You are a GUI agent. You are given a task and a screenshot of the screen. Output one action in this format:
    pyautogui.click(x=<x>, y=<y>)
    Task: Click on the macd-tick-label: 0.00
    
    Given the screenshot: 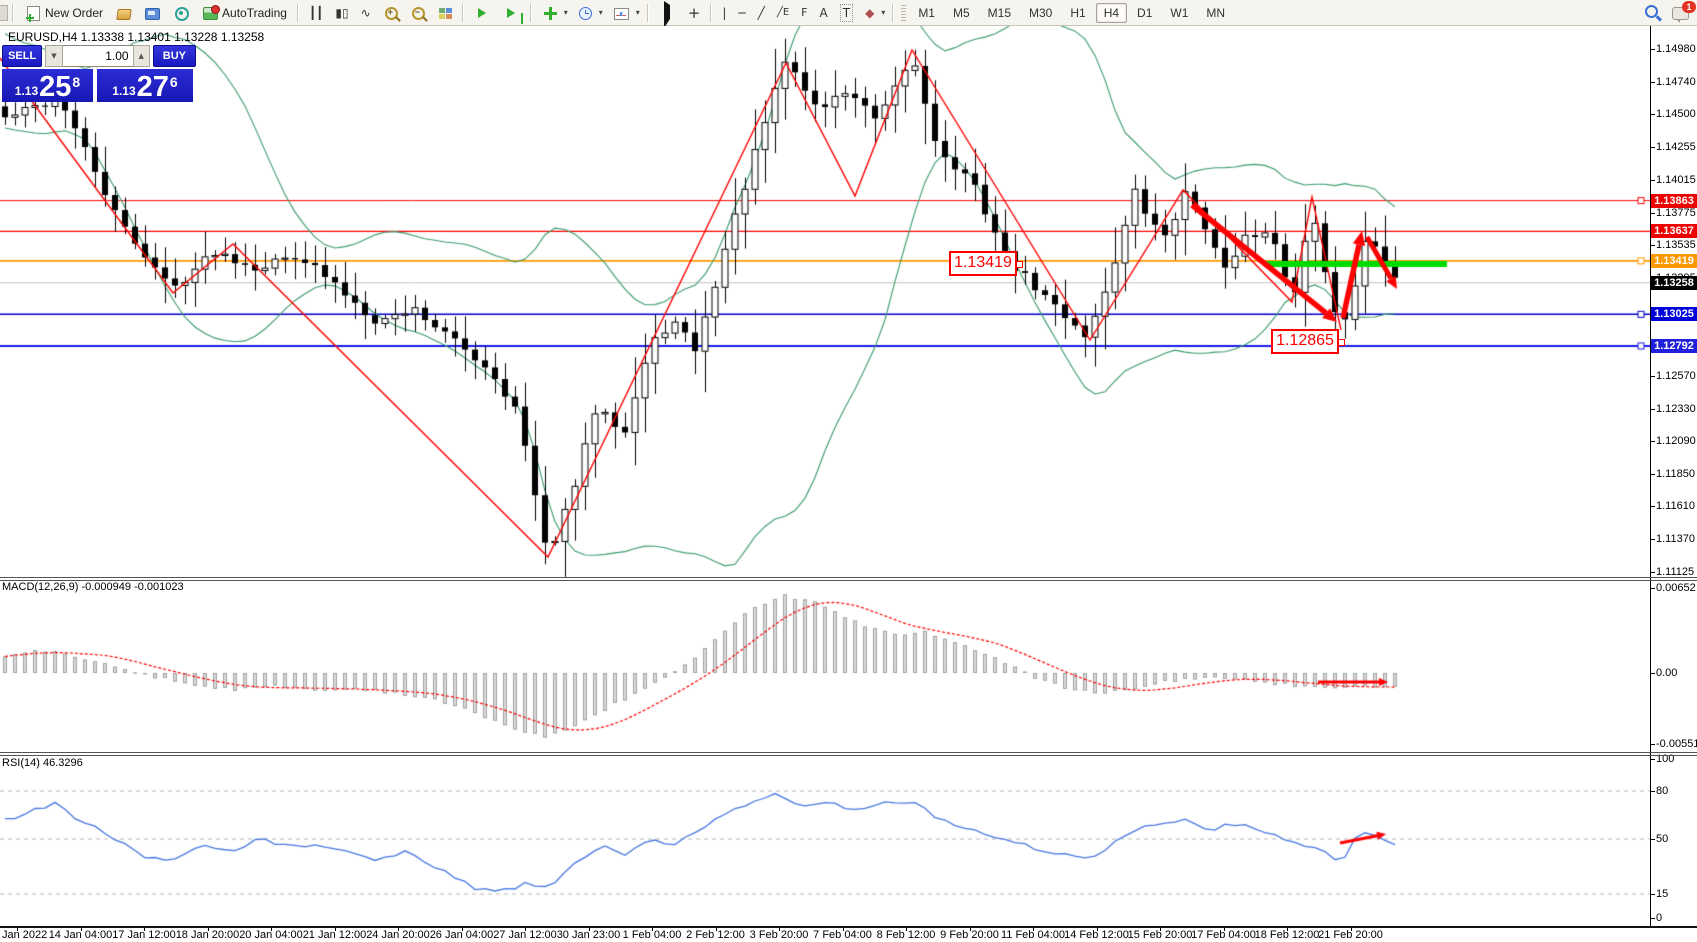 What is the action you would take?
    pyautogui.click(x=1667, y=673)
    